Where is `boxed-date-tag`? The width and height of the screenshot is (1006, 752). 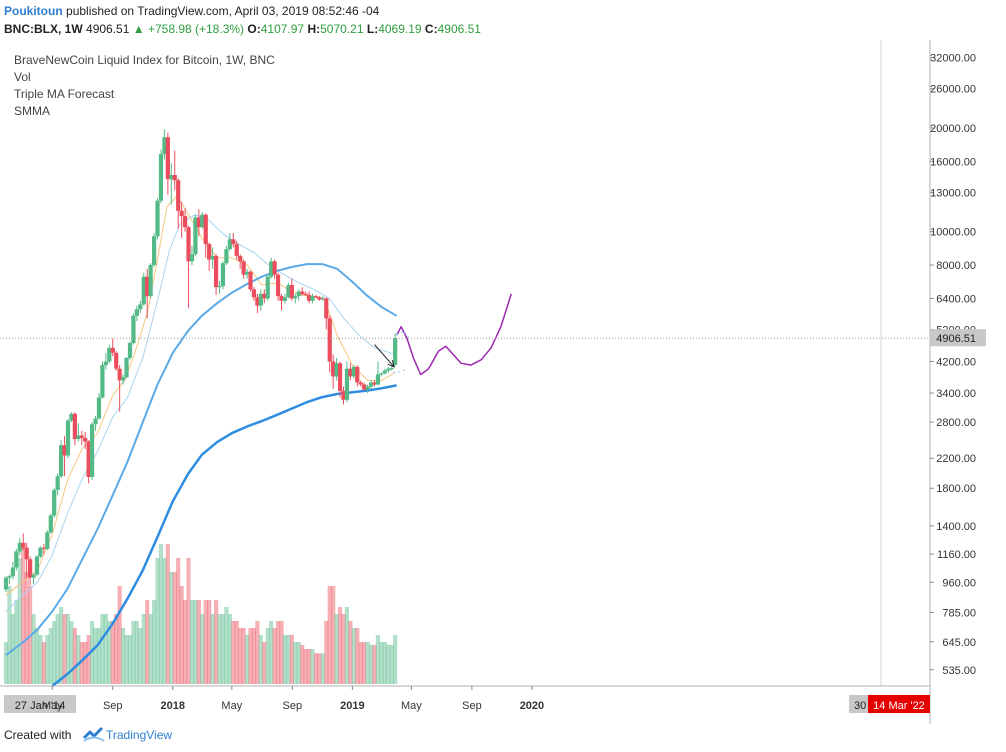
boxed-date-tag is located at coordinates (860, 704).